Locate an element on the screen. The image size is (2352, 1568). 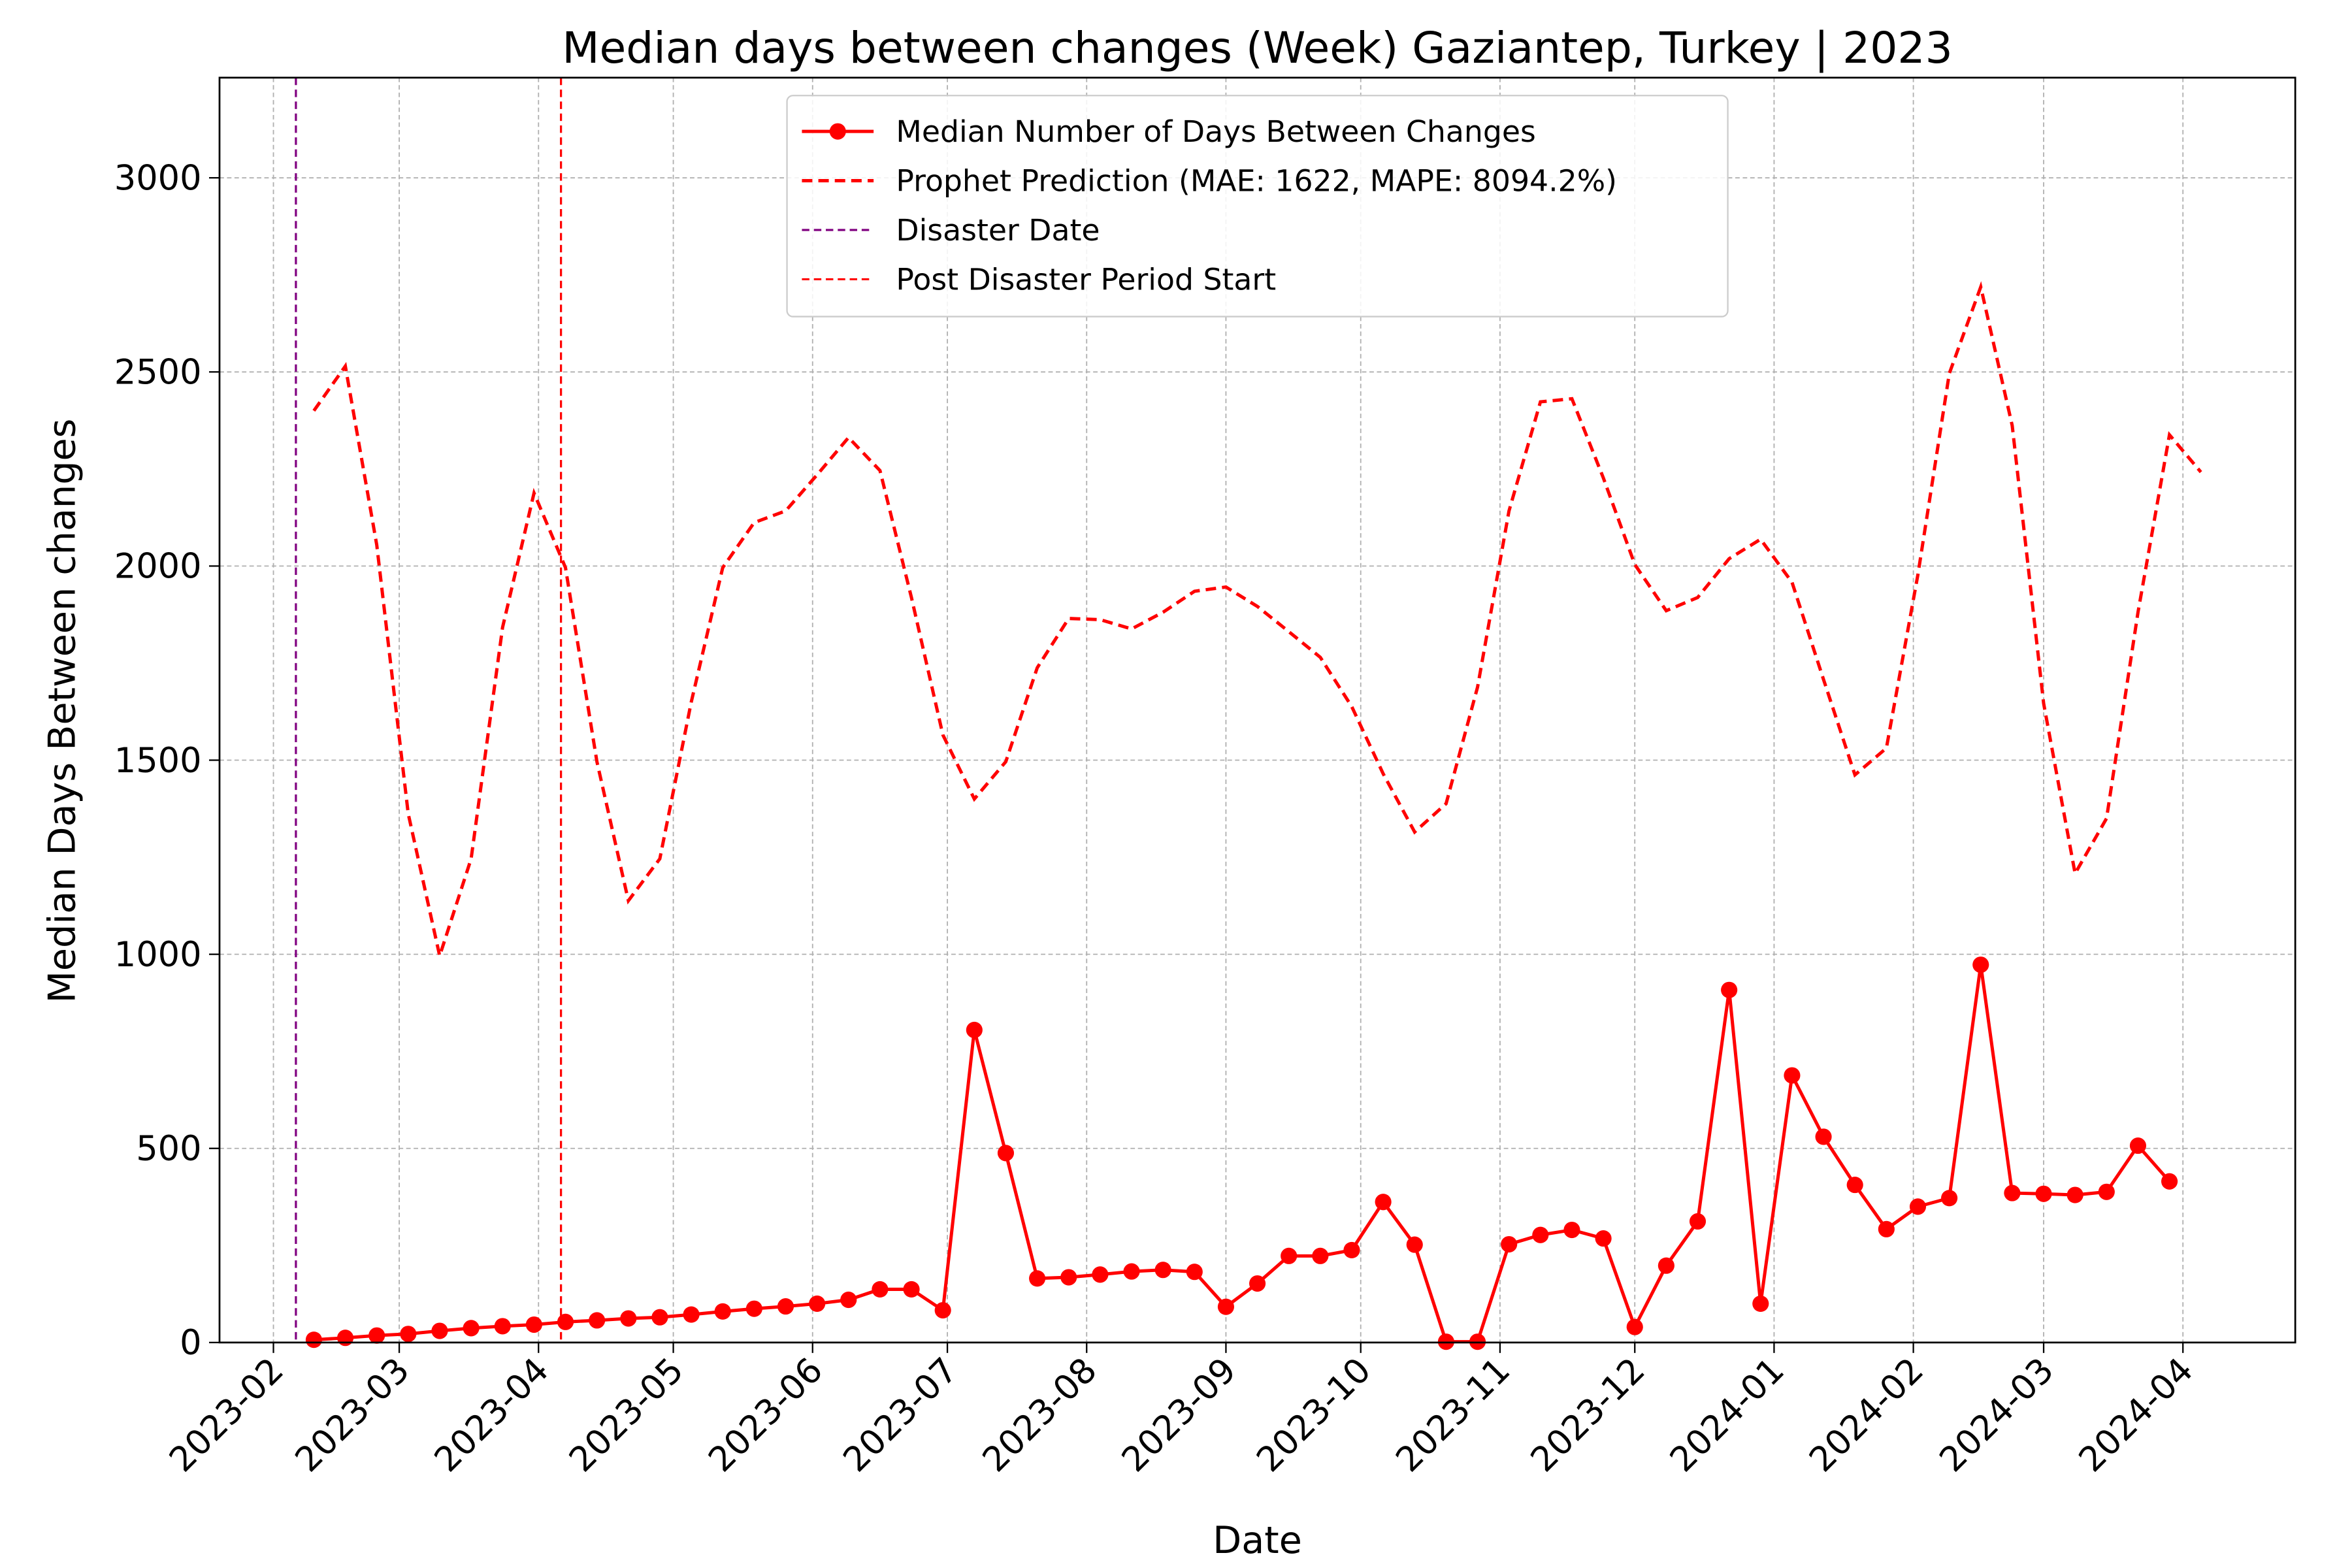
legend-box is located at coordinates (1257, 206).